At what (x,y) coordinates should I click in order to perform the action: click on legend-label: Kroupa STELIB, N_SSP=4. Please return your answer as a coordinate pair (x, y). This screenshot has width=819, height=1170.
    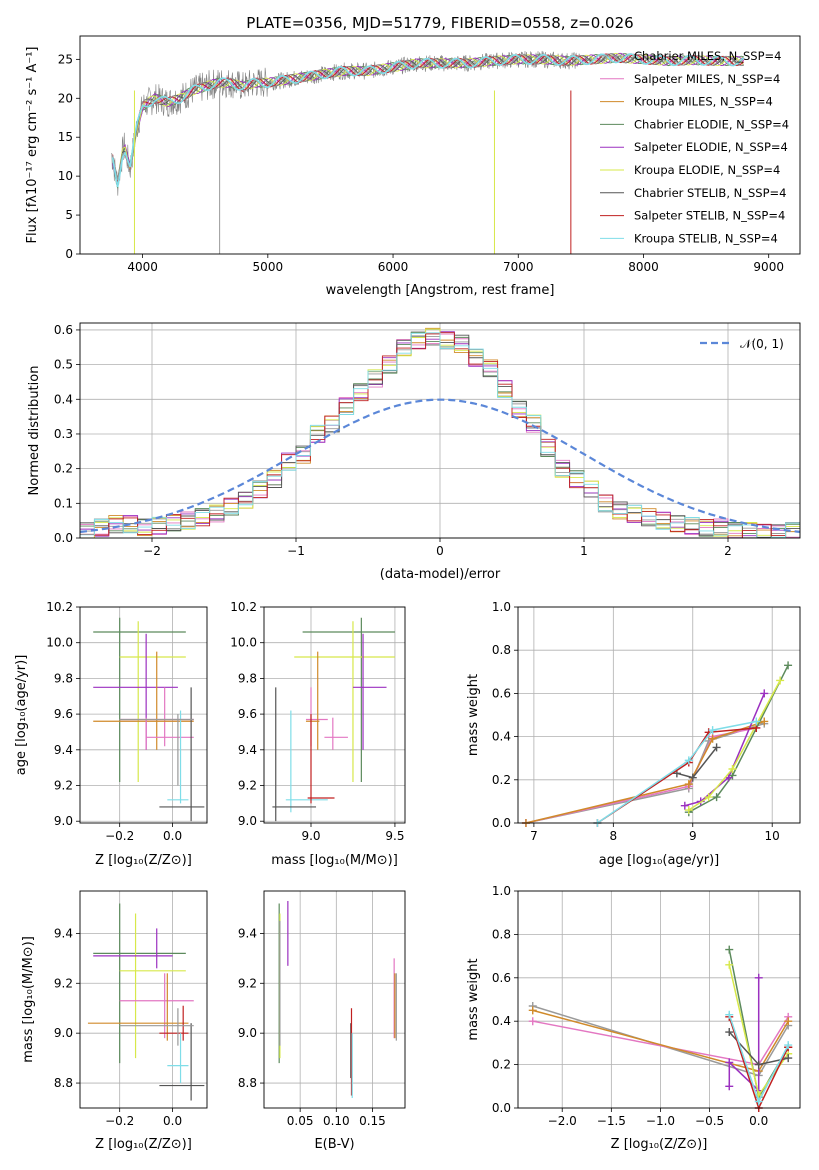
    Looking at the image, I should click on (706, 238).